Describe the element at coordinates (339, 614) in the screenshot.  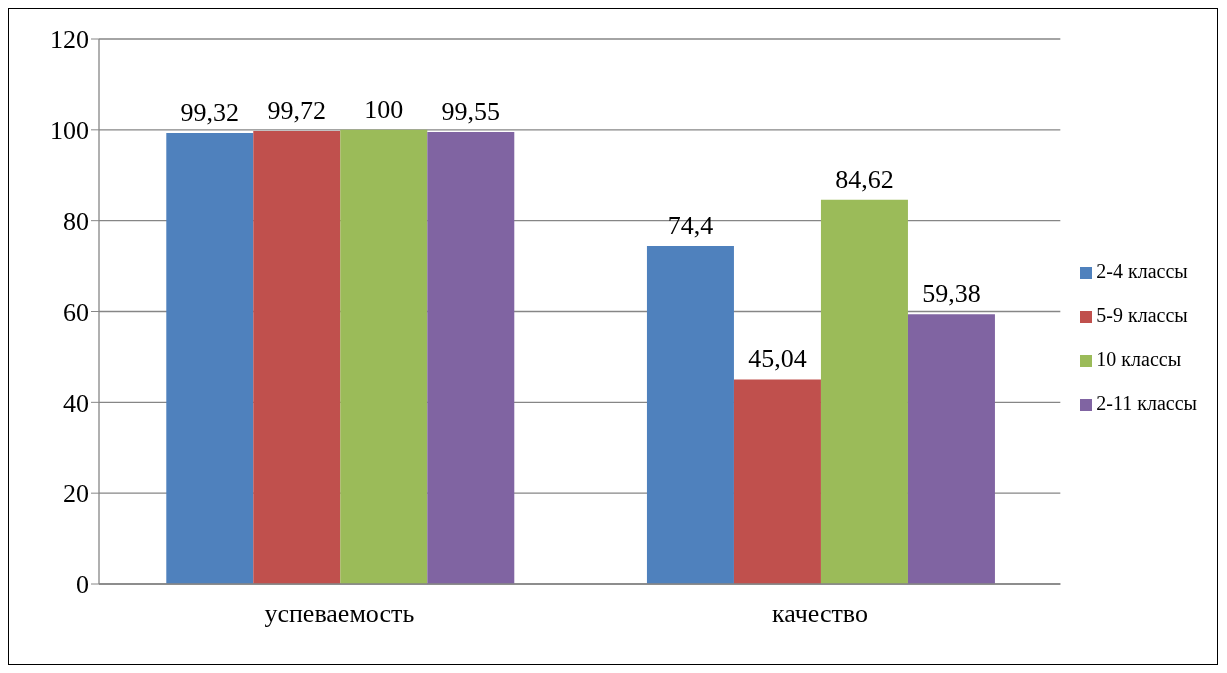
I see `x-tick-label: успеваемость` at that location.